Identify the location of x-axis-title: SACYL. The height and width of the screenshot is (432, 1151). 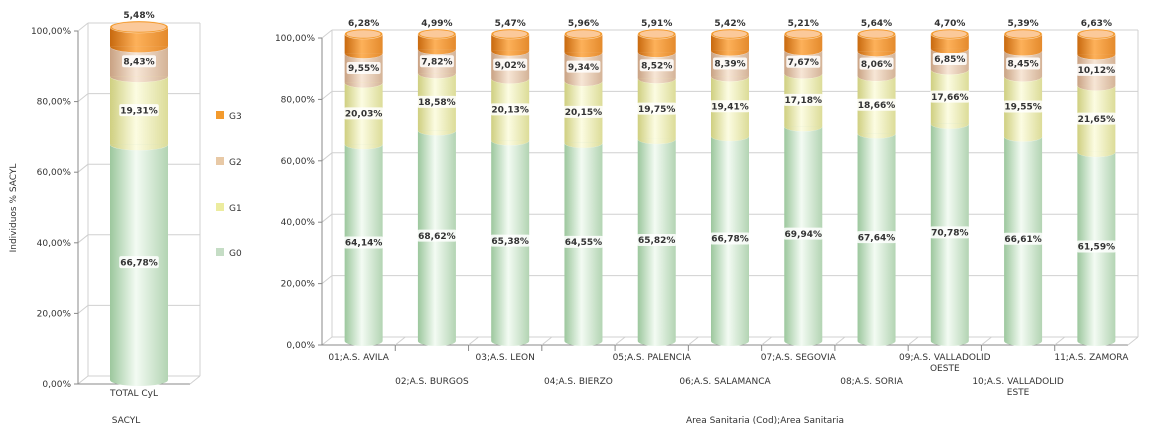
(126, 421).